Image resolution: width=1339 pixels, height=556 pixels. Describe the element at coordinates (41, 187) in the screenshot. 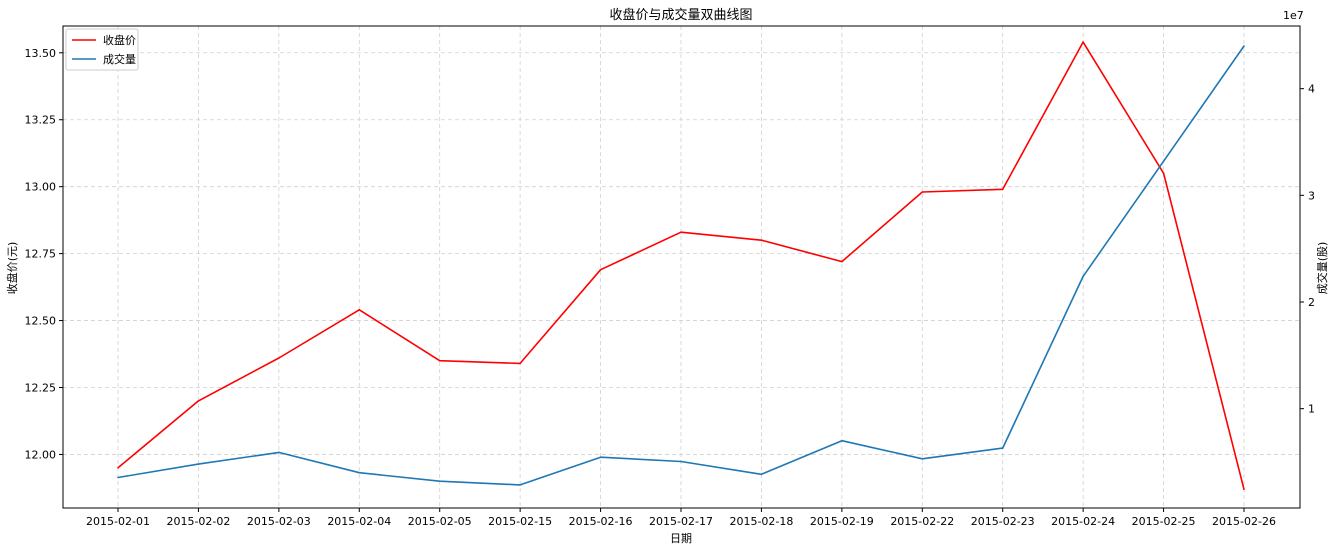

I see `y-left-tick-label: 13.00` at that location.